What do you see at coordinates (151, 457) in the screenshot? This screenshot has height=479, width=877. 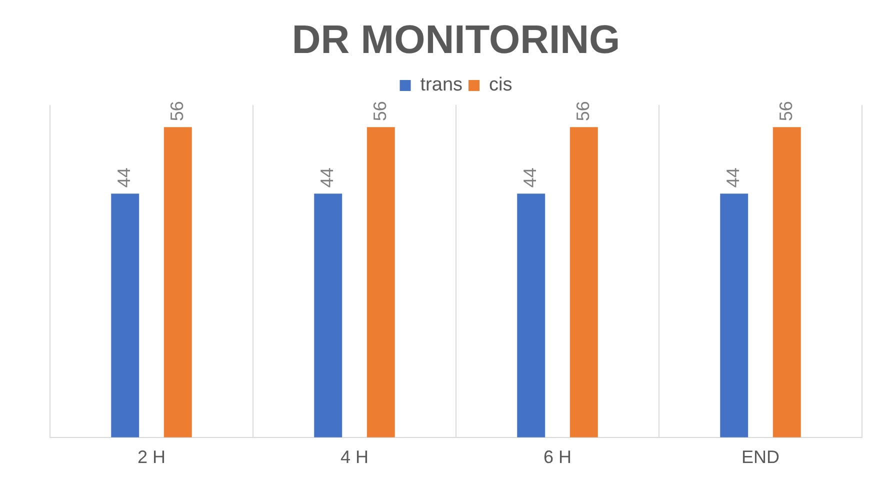 I see `x-tick-label: 2 H` at bounding box center [151, 457].